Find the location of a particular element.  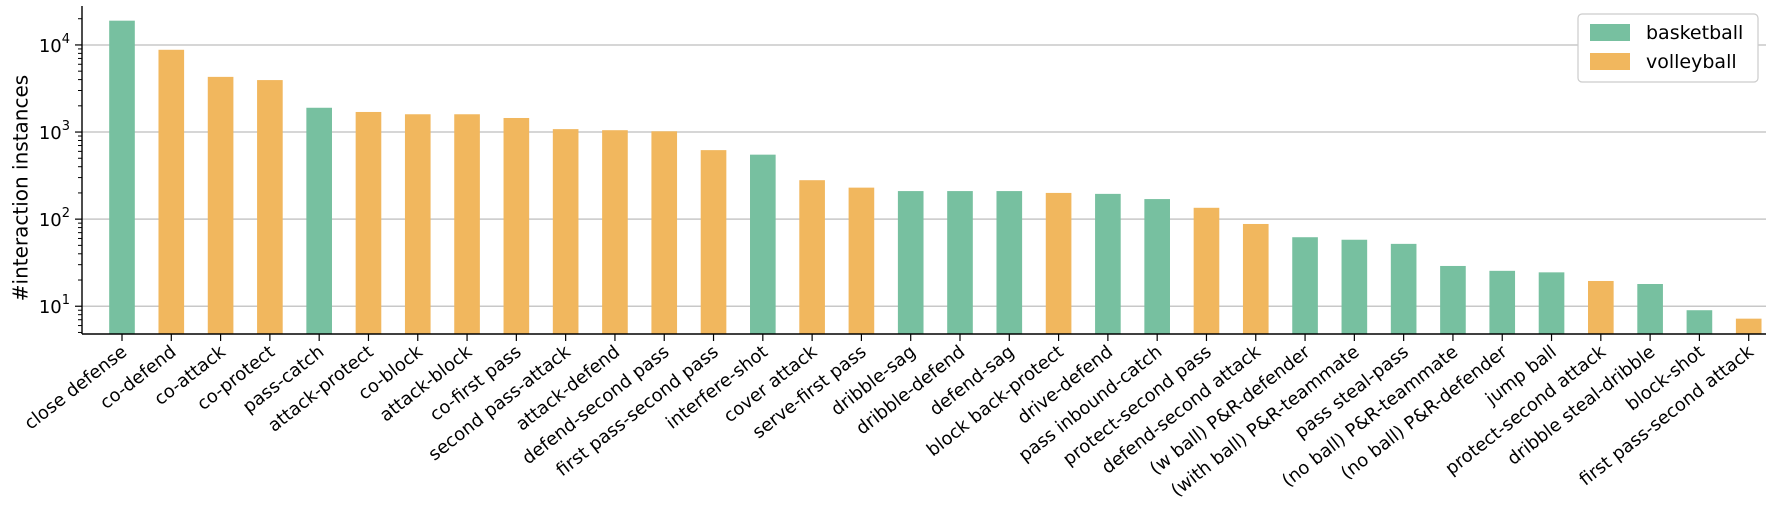

legend-swatch-basketball is located at coordinates (1610, 32).